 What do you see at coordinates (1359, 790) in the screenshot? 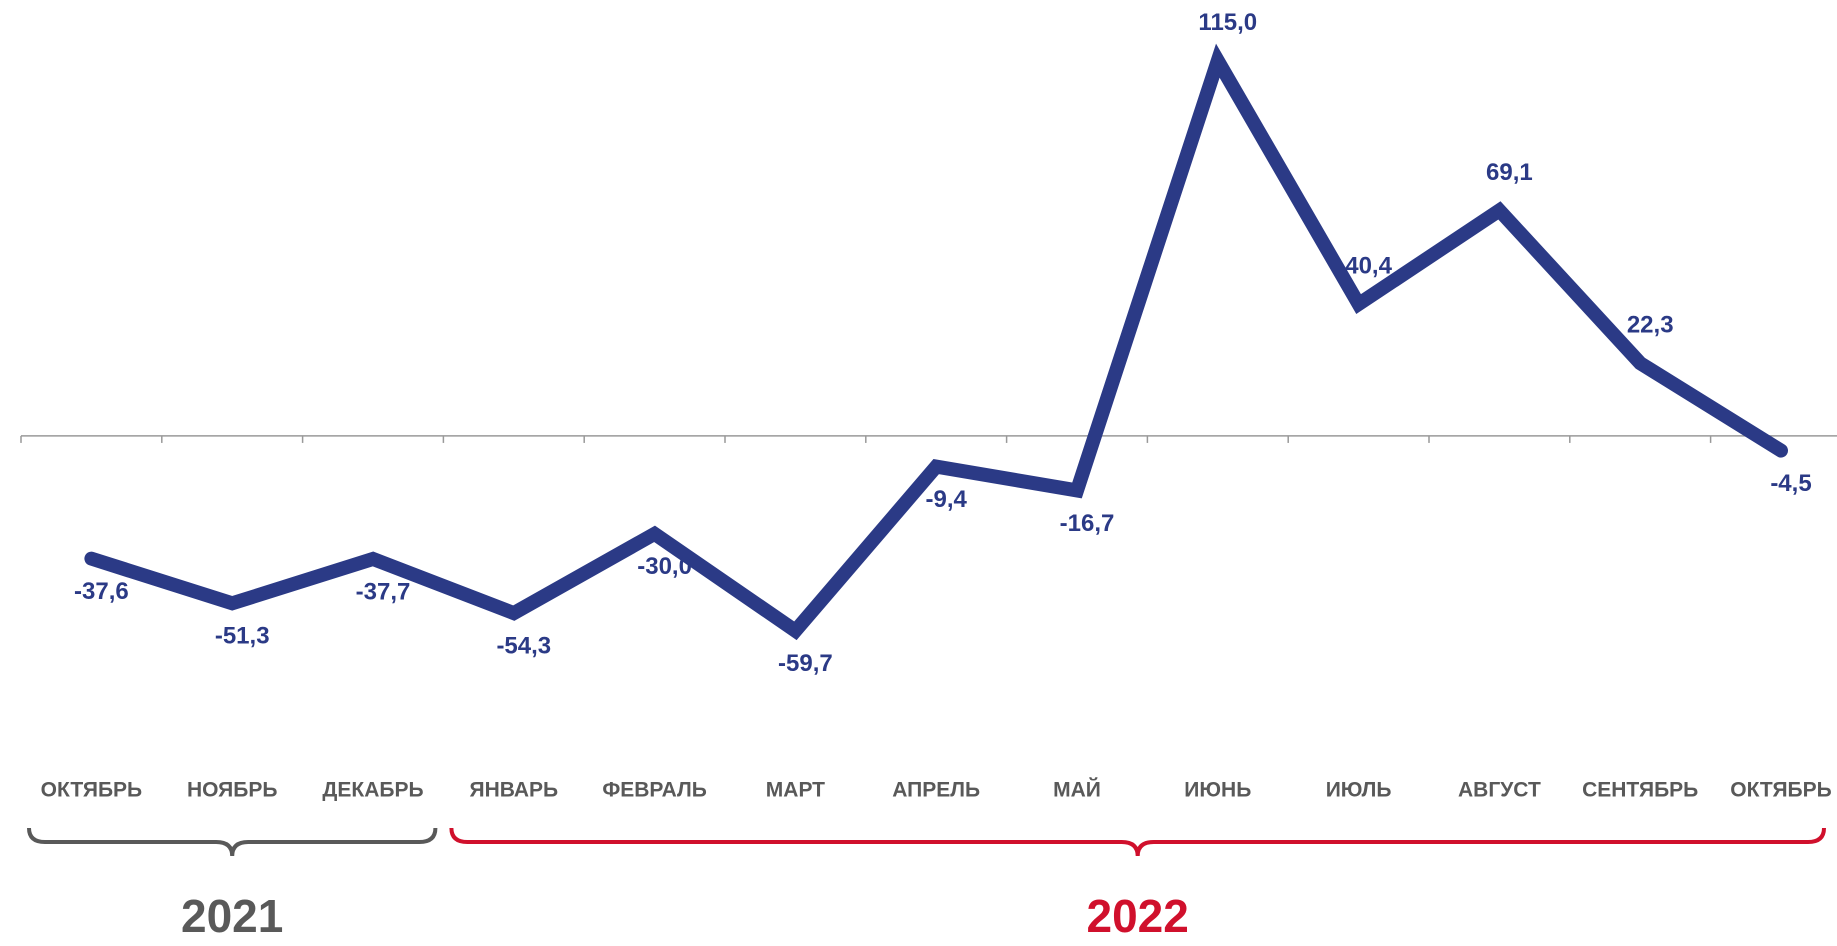
I see `x-tick-label: ИЮЛЬ` at bounding box center [1359, 790].